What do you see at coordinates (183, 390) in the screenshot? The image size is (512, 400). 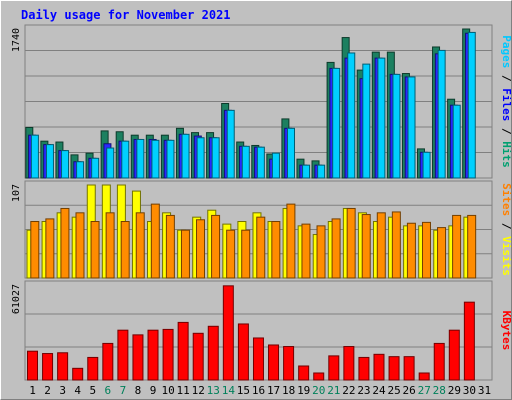 I see `x-tick-label: 11` at bounding box center [183, 390].